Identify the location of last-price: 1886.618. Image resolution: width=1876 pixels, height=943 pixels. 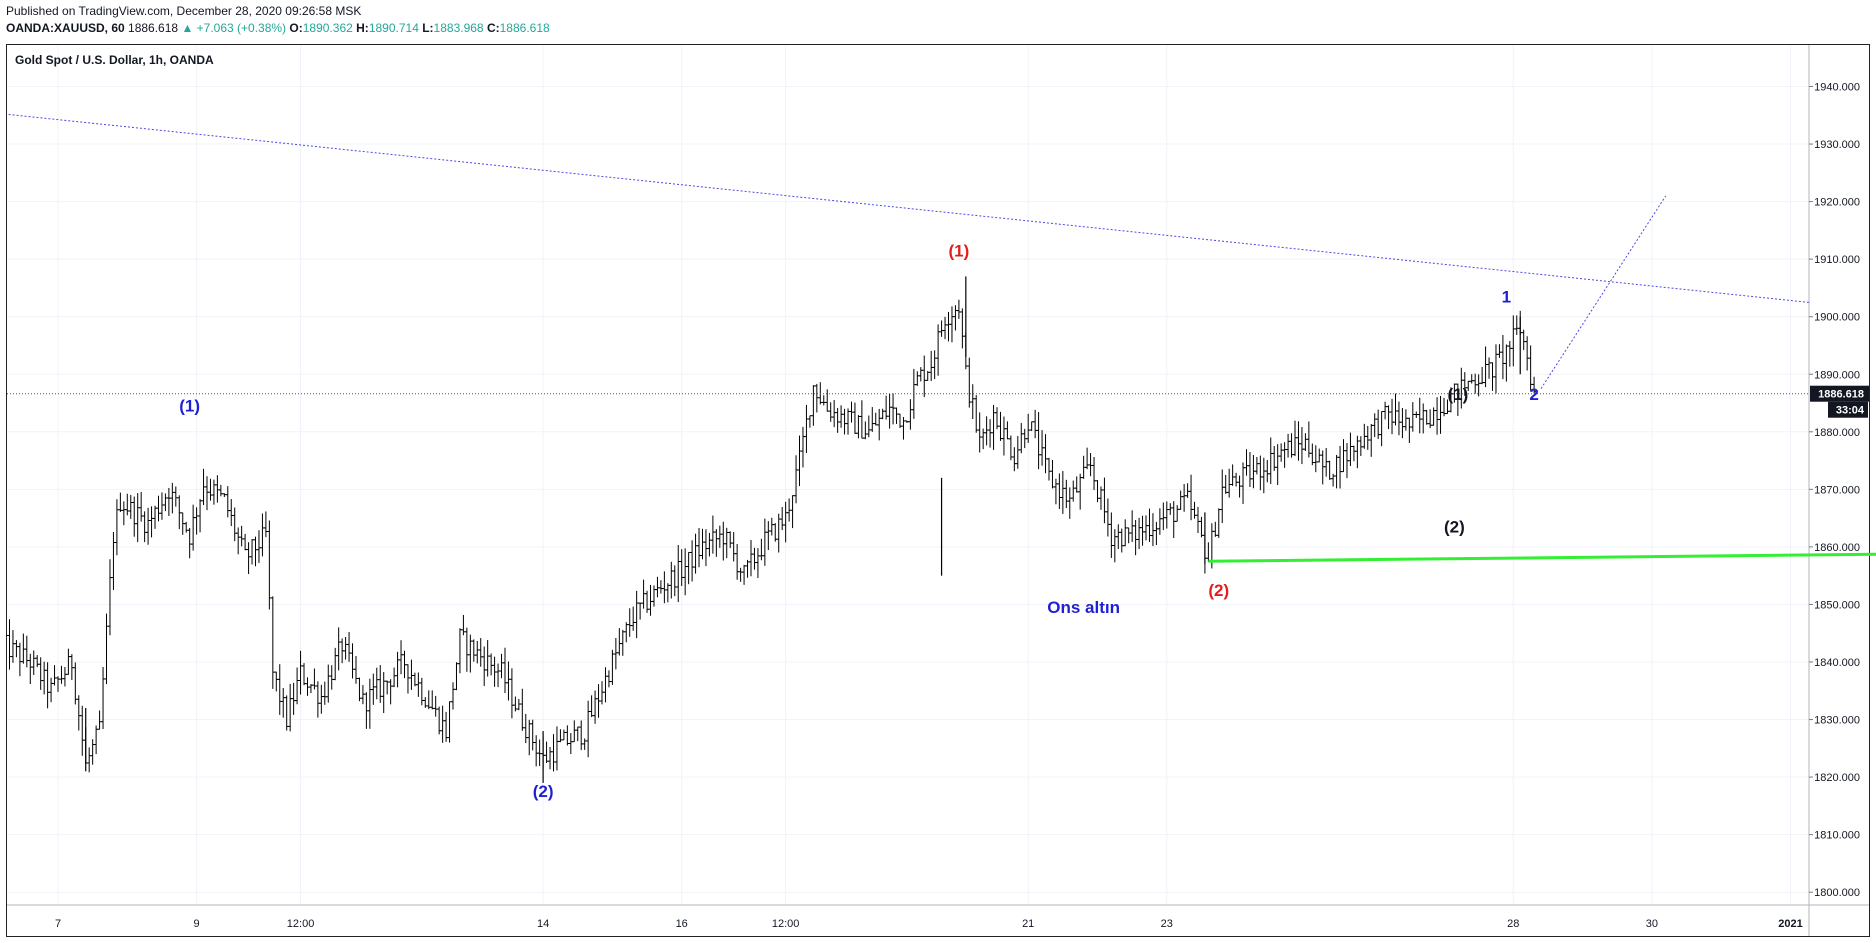
(153, 28).